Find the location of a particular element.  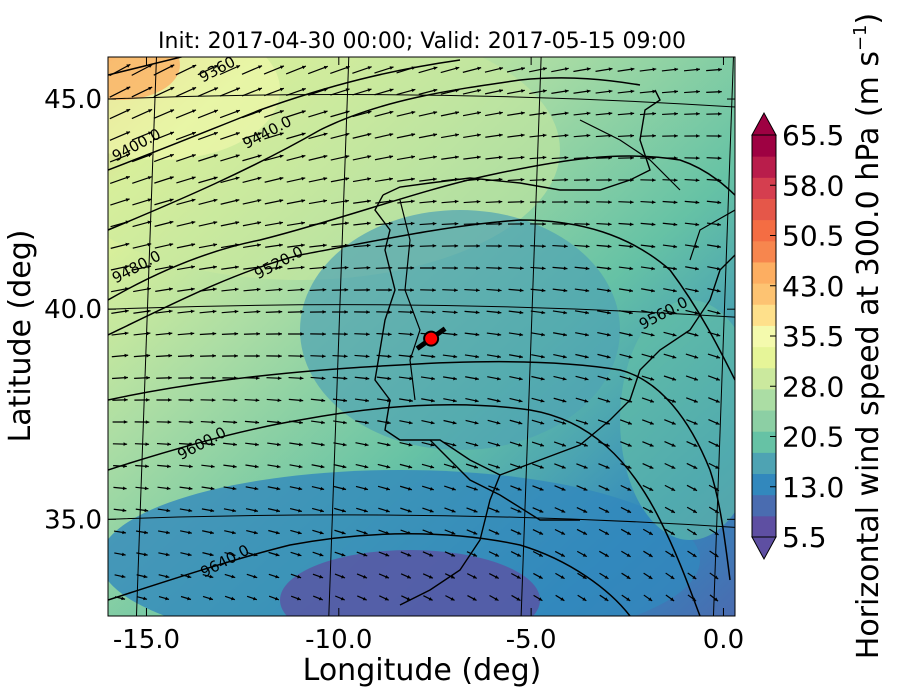

border-france is located at coordinates (630, 155).